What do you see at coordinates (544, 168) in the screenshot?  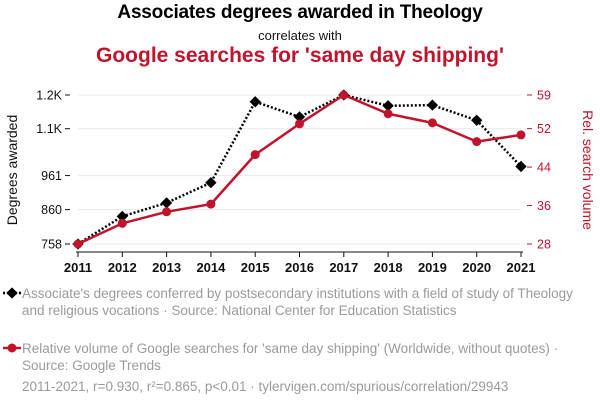 I see `y-right-tick-label: 44` at bounding box center [544, 168].